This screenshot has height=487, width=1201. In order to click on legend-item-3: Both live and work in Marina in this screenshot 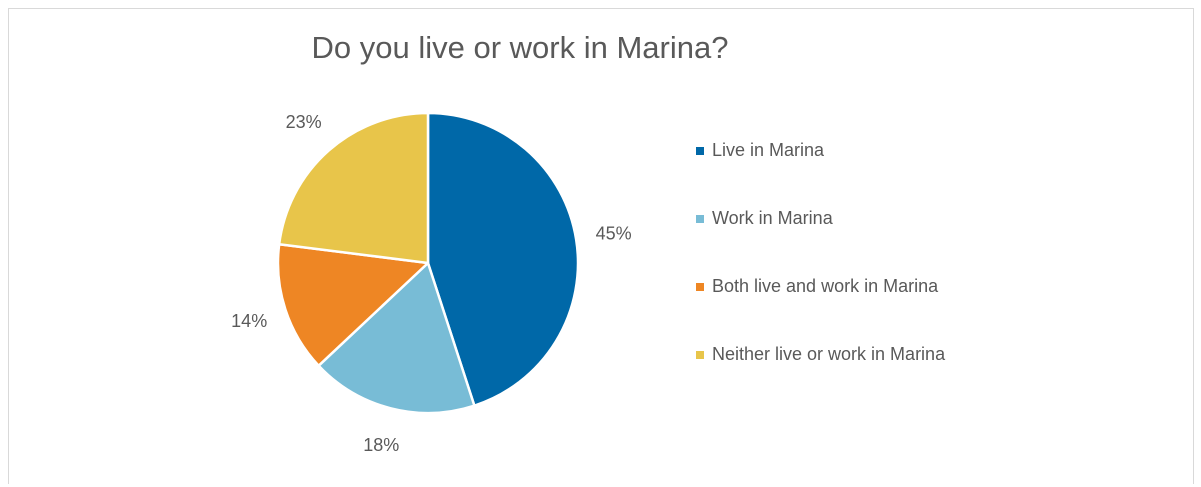, I will do `click(817, 286)`.